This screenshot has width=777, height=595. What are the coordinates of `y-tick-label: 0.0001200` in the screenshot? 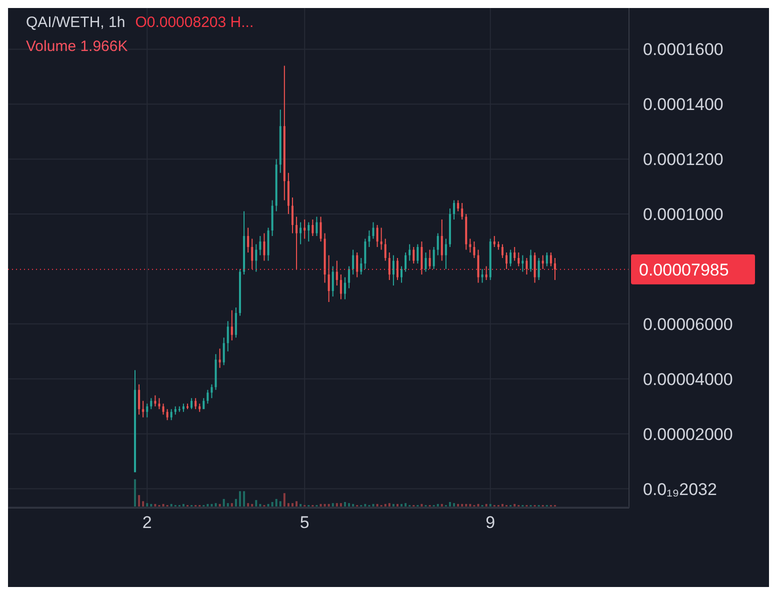 It's located at (683, 160).